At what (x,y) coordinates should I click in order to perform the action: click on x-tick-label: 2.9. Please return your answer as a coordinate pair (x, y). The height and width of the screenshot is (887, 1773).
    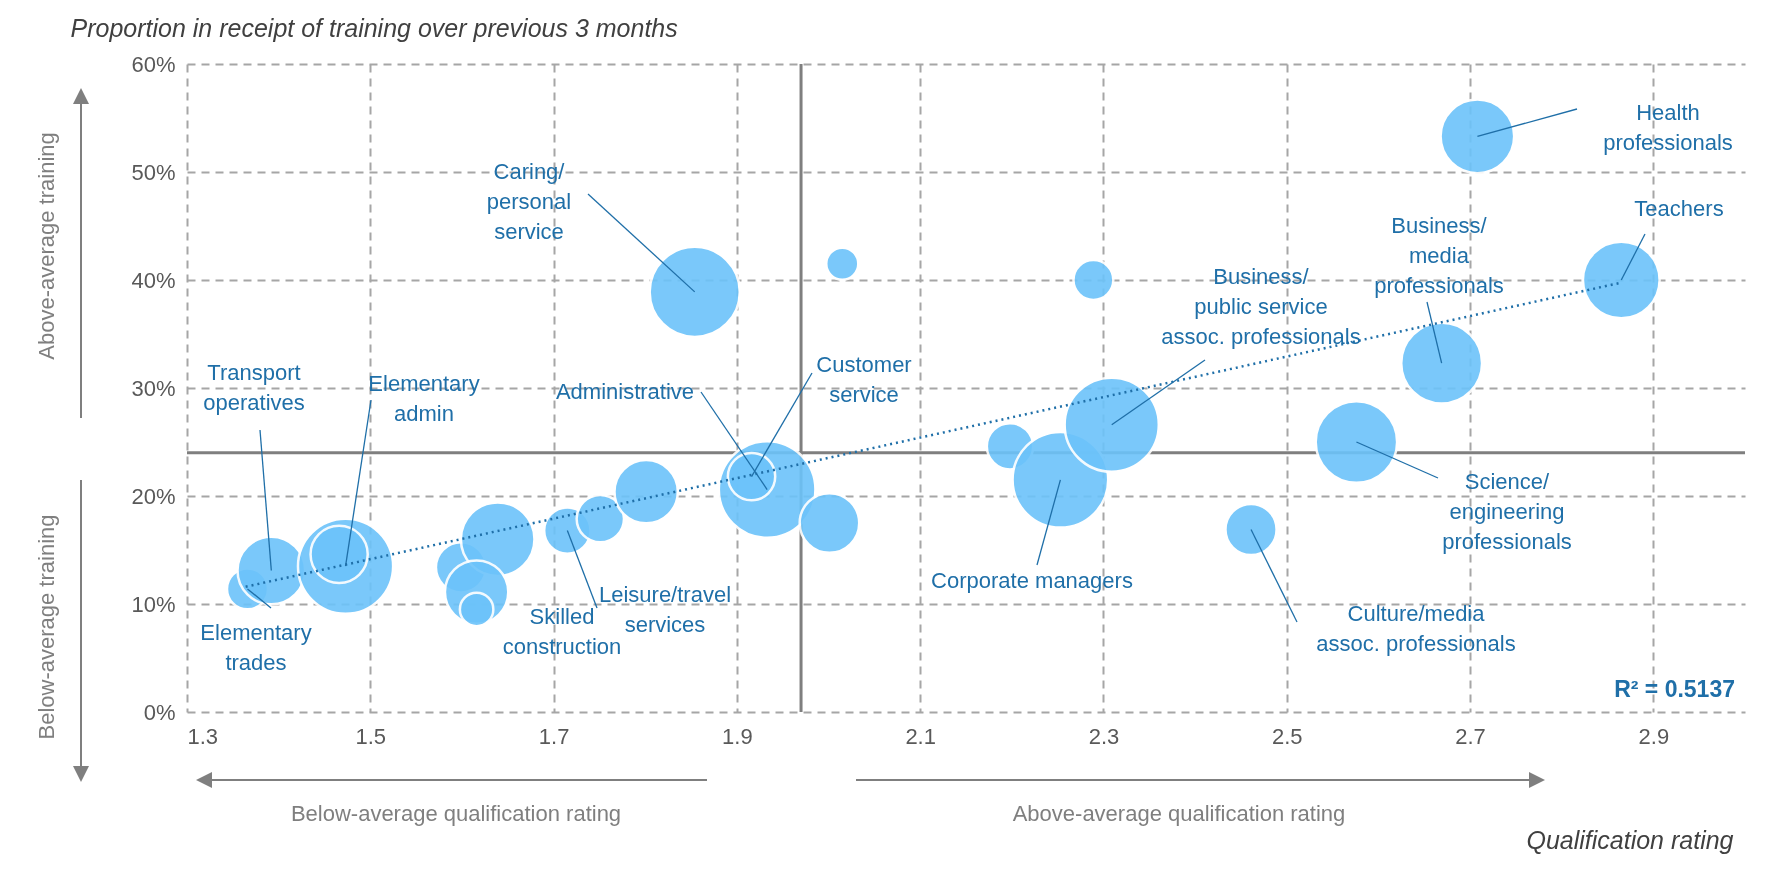
    Looking at the image, I should click on (1654, 736).